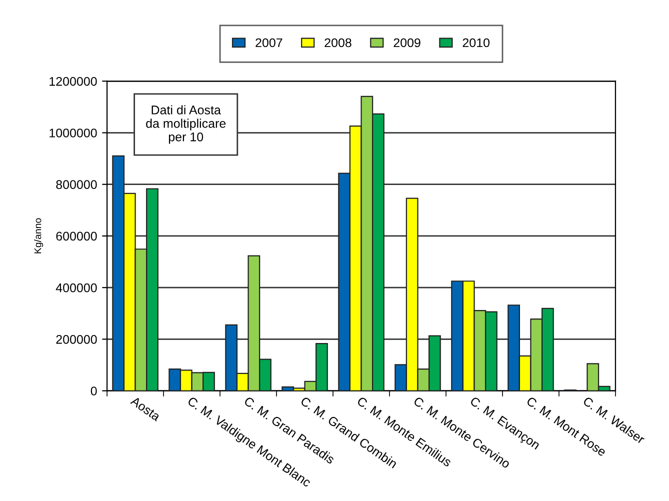 The width and height of the screenshot is (669, 501). I want to click on y-tick-label: 1000000, so click(73, 133).